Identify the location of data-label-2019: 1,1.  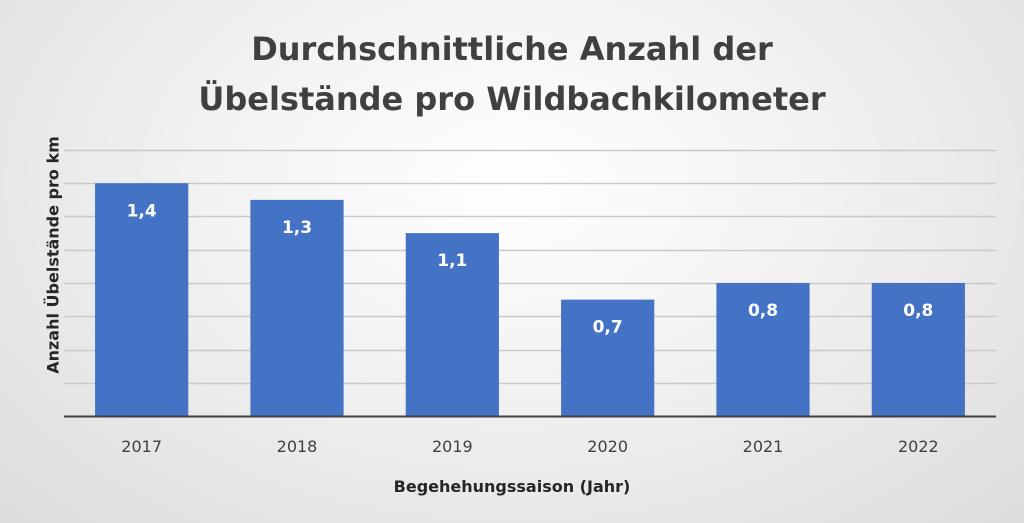
(452, 261).